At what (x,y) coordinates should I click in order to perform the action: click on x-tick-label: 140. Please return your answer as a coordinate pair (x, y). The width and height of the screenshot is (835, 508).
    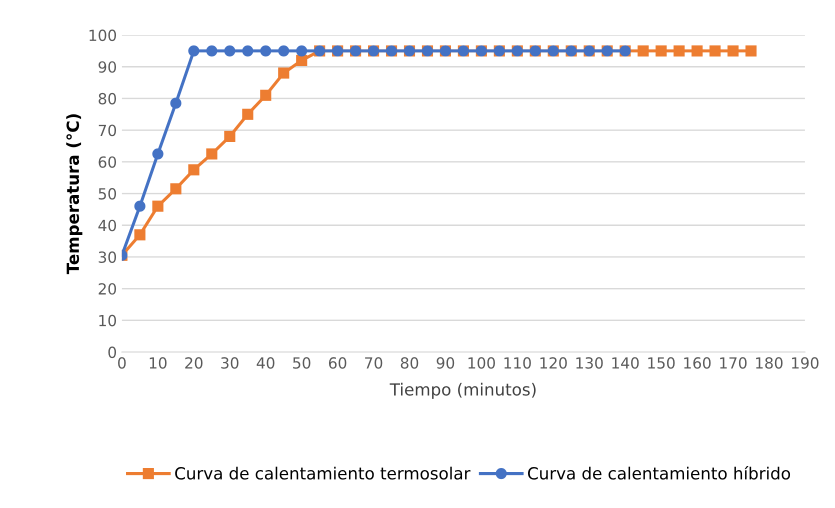
    Looking at the image, I should click on (625, 363).